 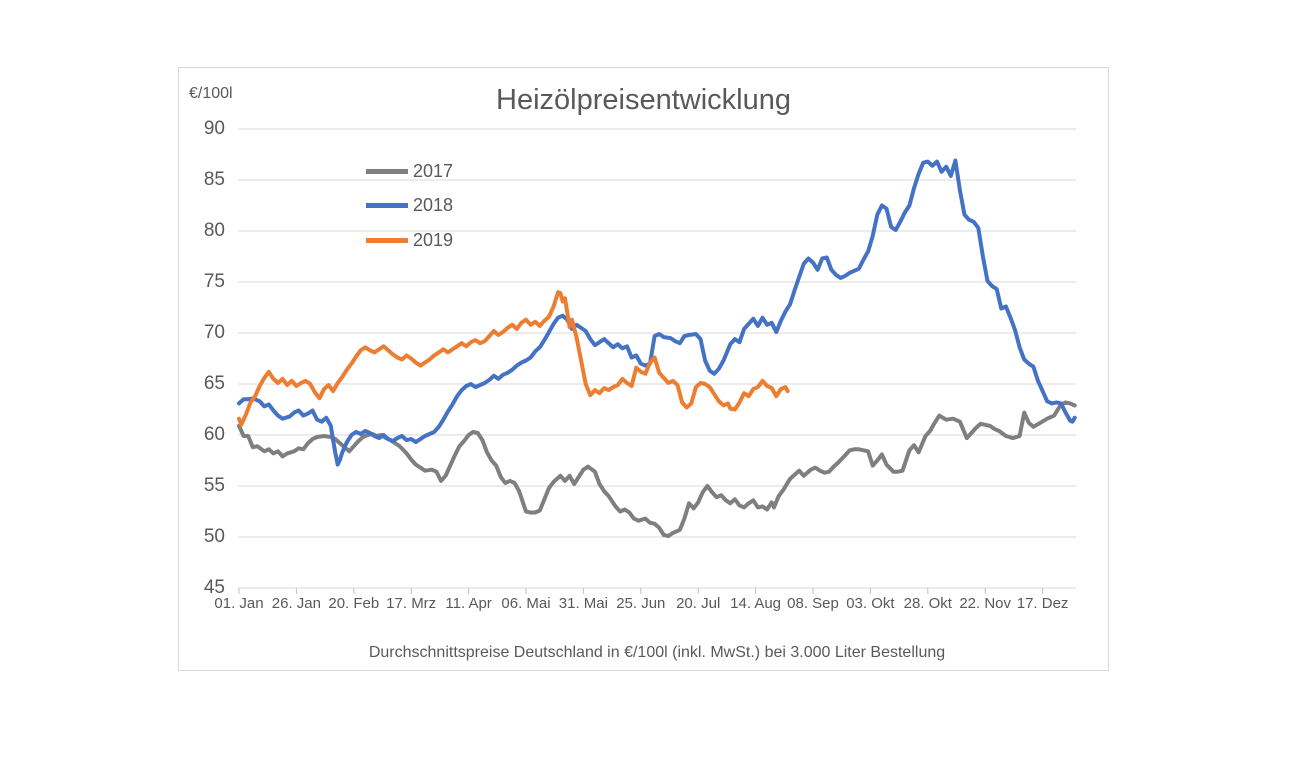 What do you see at coordinates (387, 240) in the screenshot?
I see `legend-swatch-2019` at bounding box center [387, 240].